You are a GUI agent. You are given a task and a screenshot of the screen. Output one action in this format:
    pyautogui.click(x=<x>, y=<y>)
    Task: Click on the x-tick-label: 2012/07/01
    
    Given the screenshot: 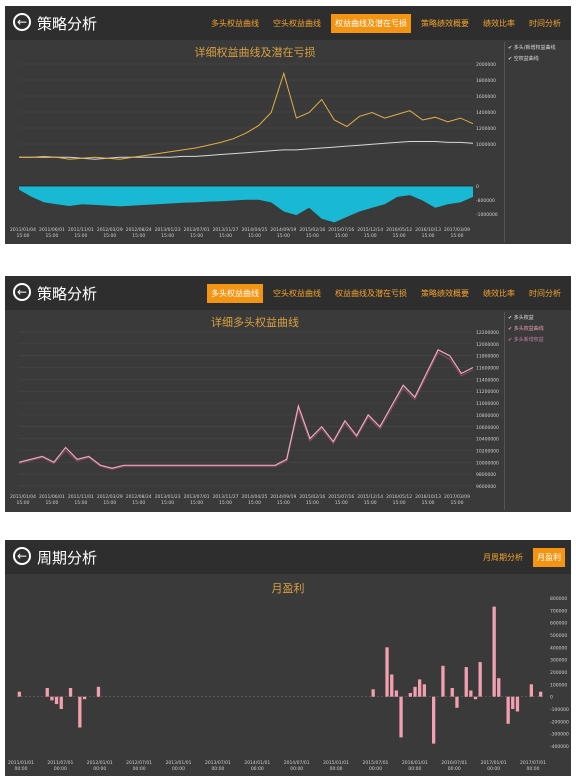 What is the action you would take?
    pyautogui.click(x=139, y=763)
    